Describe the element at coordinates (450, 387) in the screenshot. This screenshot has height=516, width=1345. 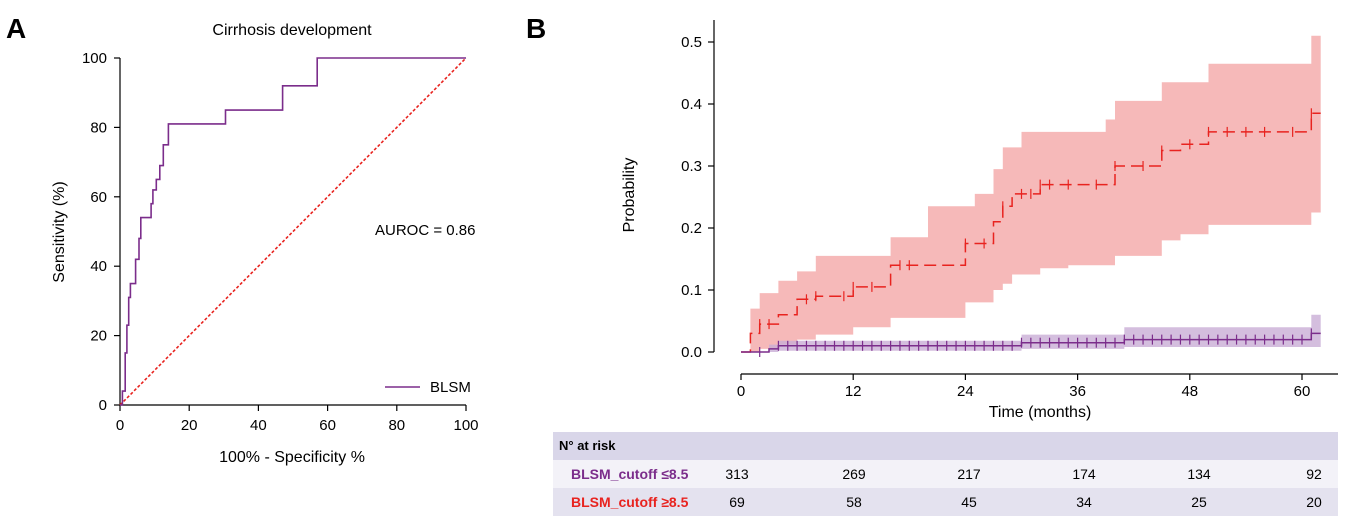
I see `legend-label-blsm: BLSM` at that location.